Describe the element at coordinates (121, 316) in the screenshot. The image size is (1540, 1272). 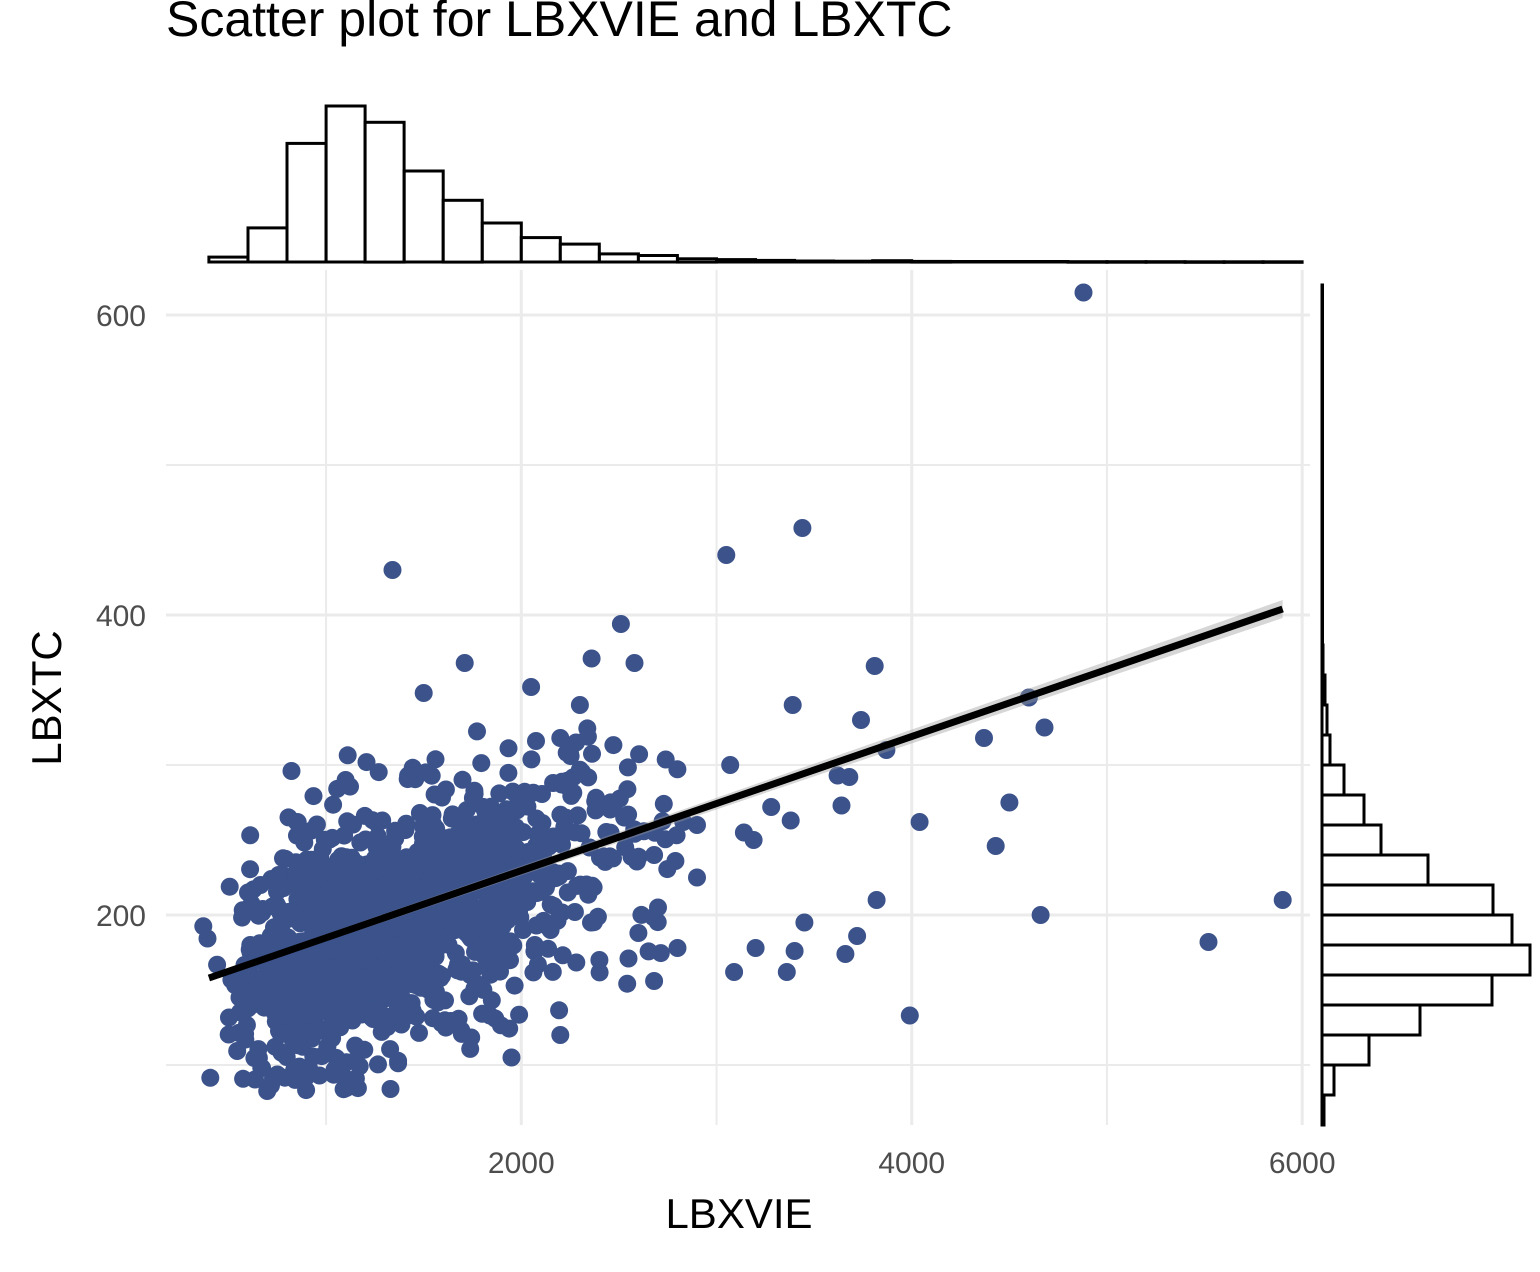
I see `y-tick-label: 600` at that location.